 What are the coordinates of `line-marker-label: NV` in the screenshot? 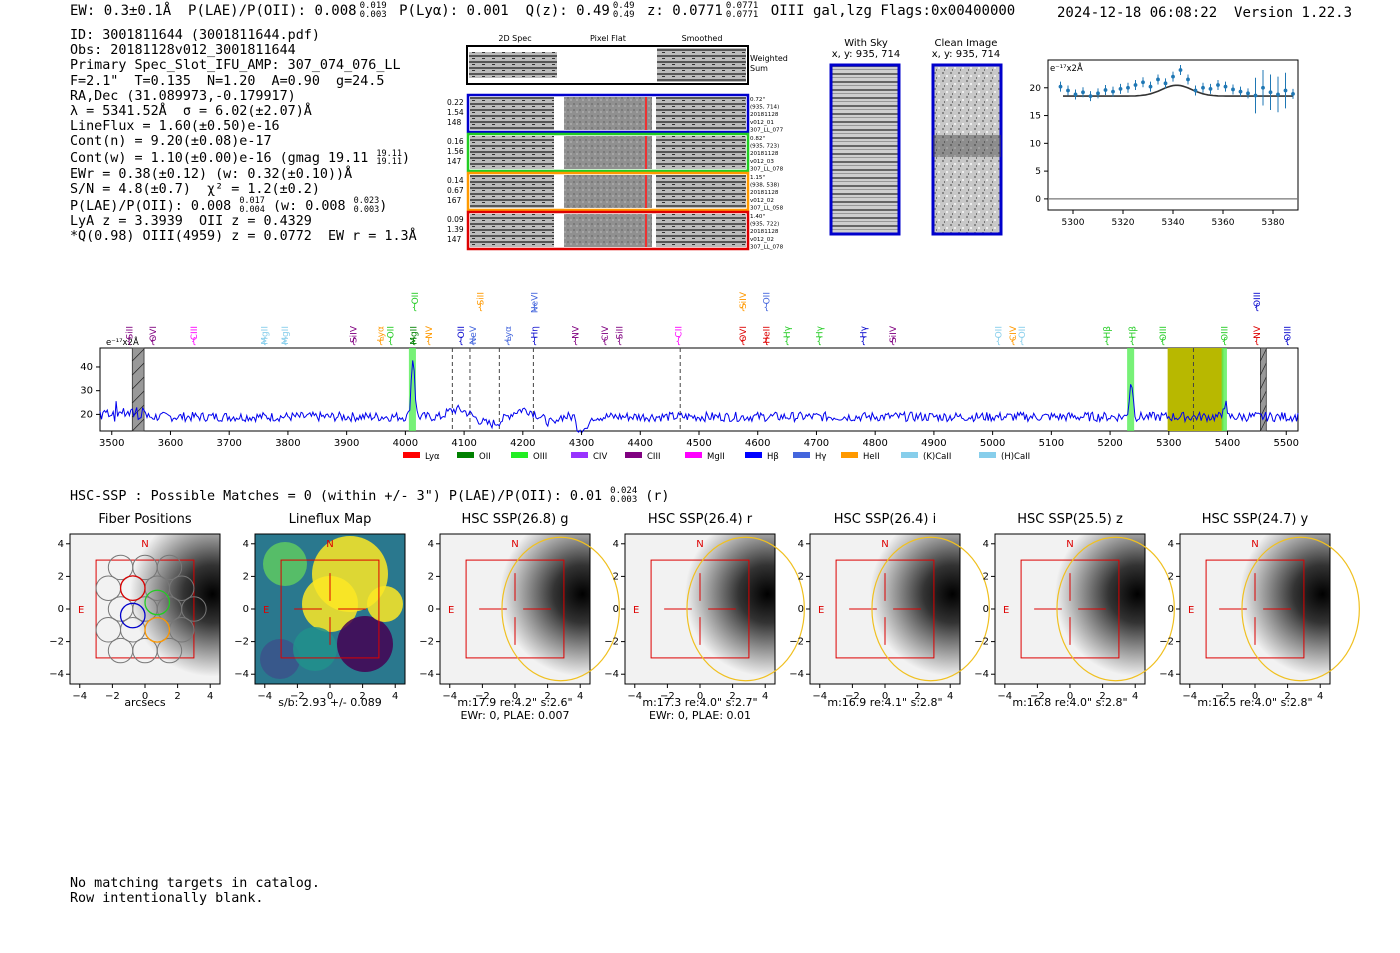 It's located at (430, 332).